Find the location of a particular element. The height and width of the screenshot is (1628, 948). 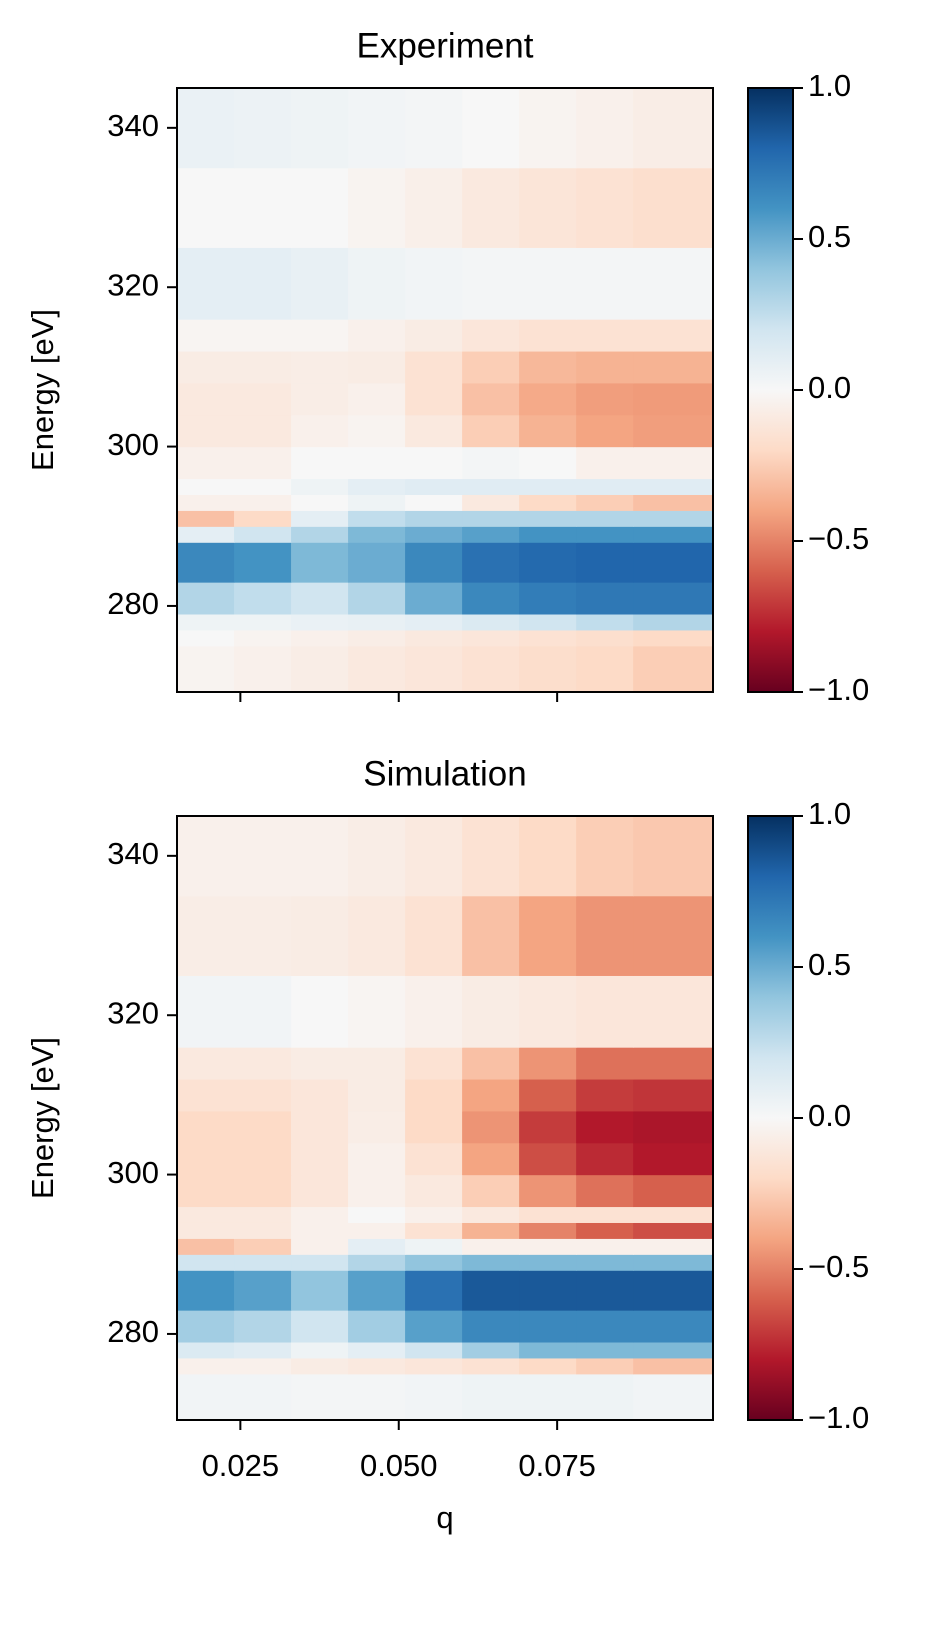

x-tick-label: 0.025 is located at coordinates (241, 1465).